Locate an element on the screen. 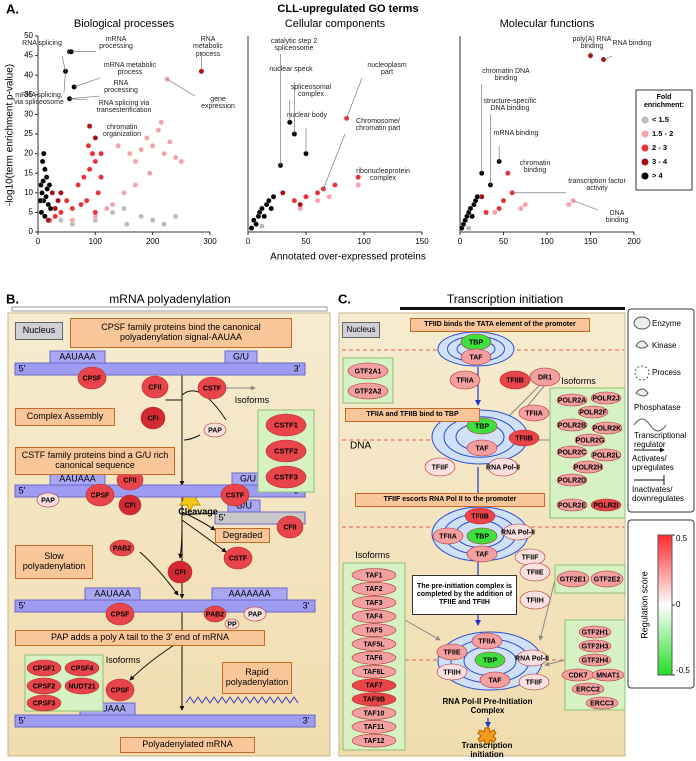 This screenshot has width=696, height=761. isoform-label: POLR2F is located at coordinates (593, 412).